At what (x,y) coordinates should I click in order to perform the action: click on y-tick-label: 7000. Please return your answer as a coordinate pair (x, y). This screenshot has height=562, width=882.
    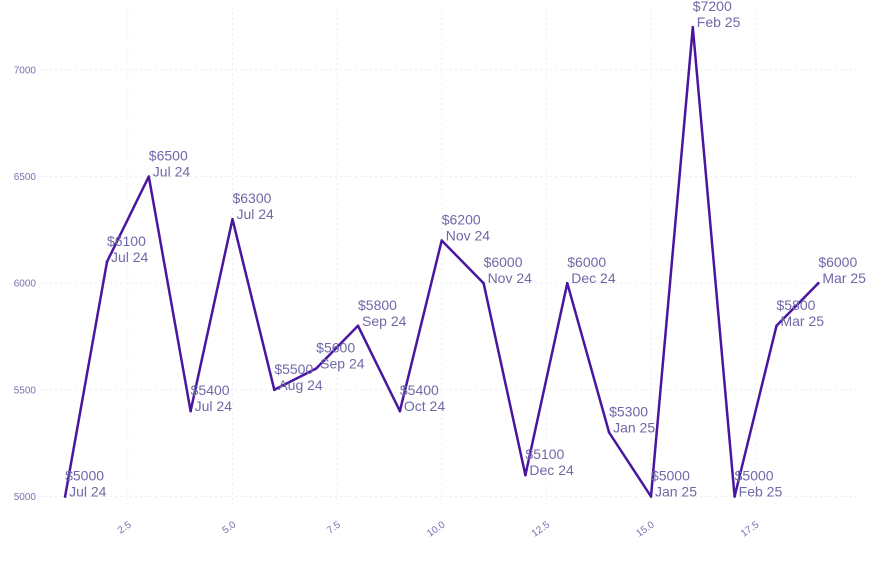
    Looking at the image, I should click on (25, 70).